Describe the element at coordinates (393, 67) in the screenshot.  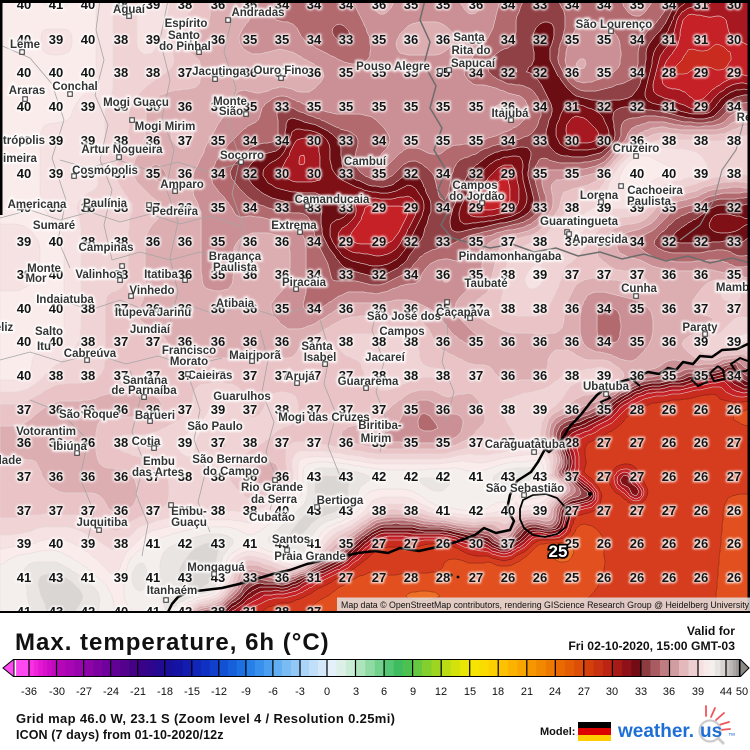
I see `svg-text: Pouso Alegre` at that location.